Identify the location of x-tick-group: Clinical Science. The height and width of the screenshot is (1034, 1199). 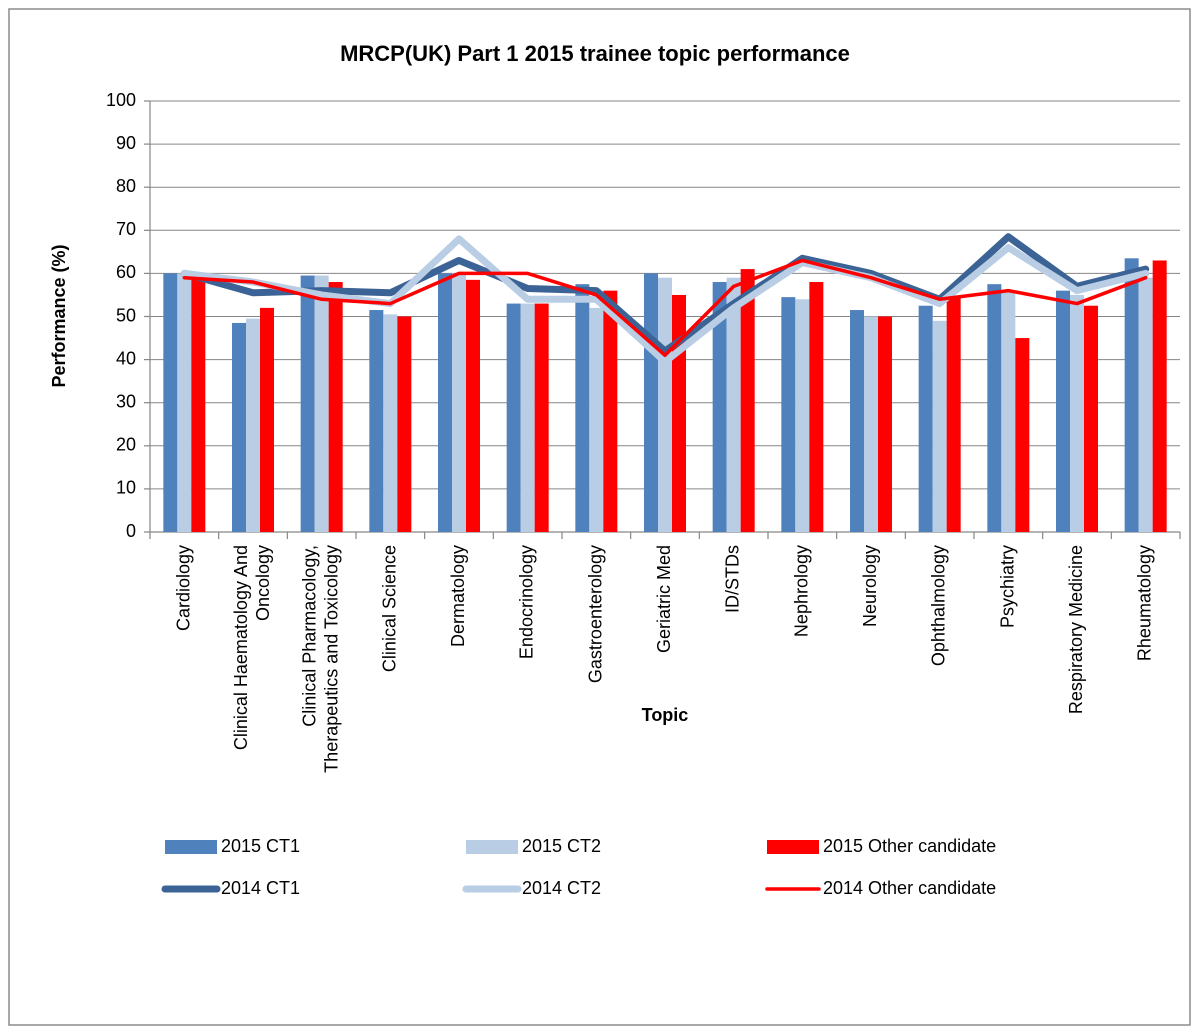
(389, 608).